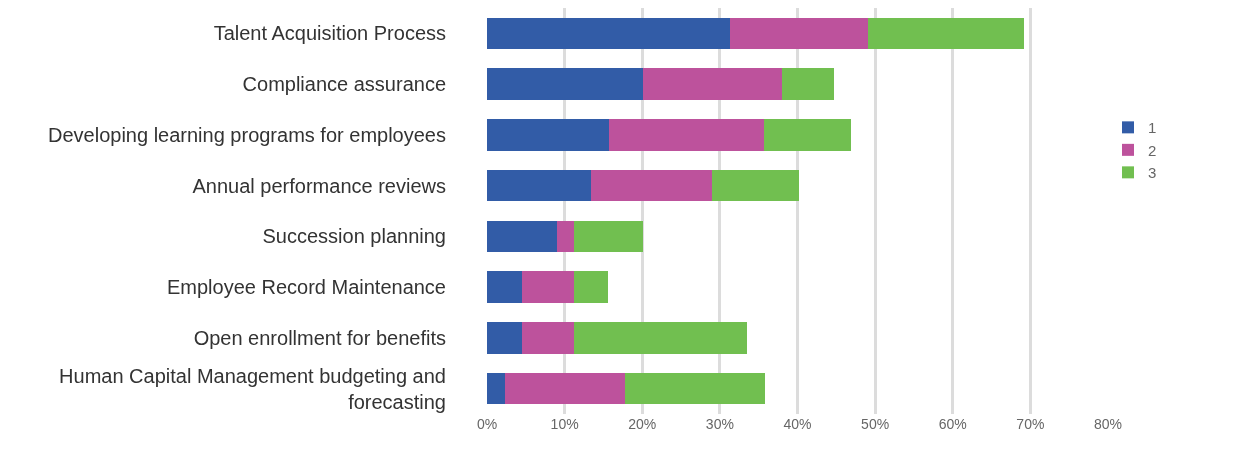  Describe the element at coordinates (875, 424) in the screenshot. I see `x-tick-label: 50%` at that location.